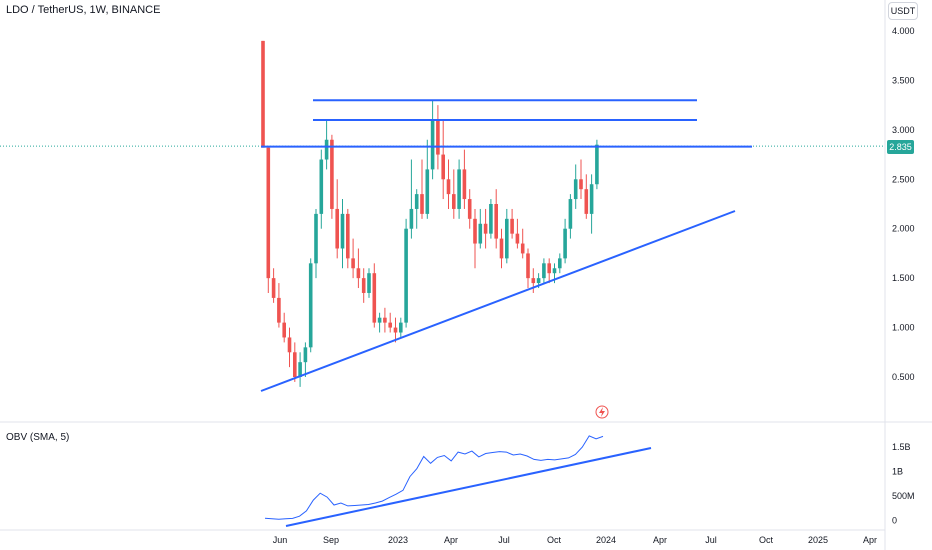 The image size is (932, 550). Describe the element at coordinates (903, 130) in the screenshot. I see `price-tick-label: 3.000` at that location.